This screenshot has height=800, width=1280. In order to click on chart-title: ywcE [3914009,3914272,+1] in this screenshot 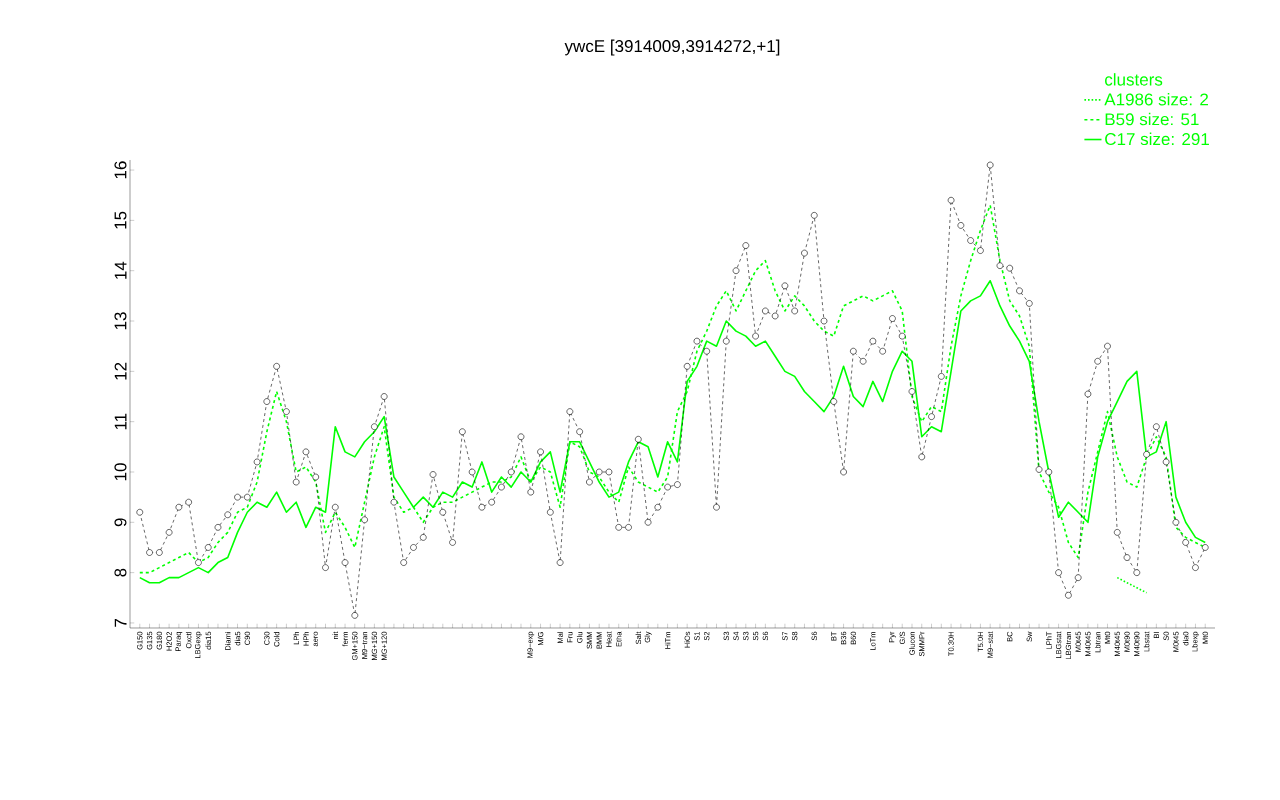, I will do `click(672, 47)`.